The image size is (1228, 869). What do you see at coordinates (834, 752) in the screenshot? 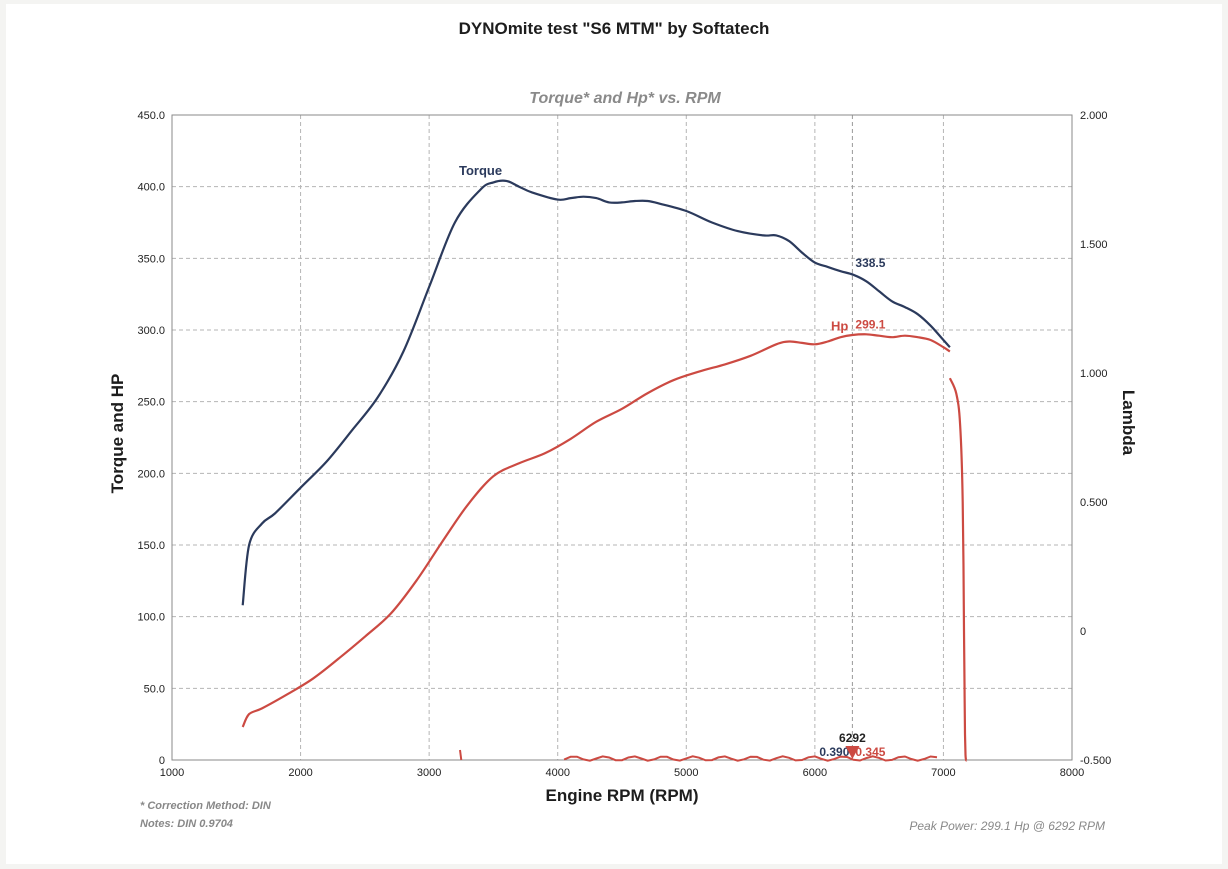
I see `lambda-value-left: 0.390` at bounding box center [834, 752].